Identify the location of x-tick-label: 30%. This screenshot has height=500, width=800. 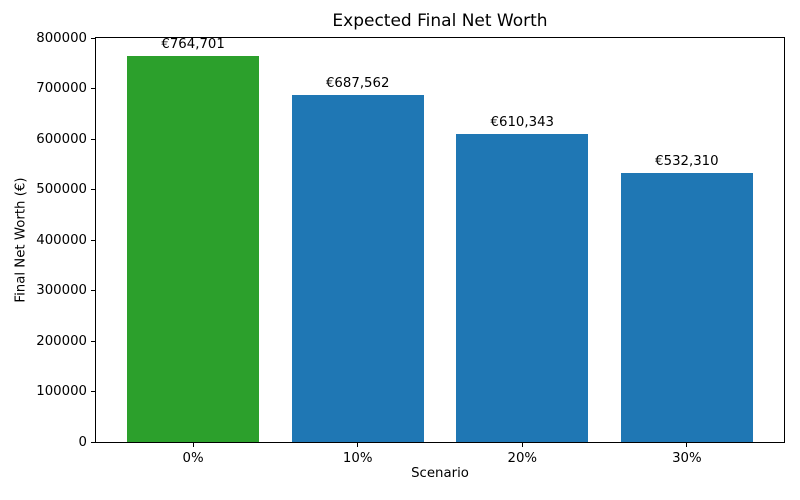
(687, 458).